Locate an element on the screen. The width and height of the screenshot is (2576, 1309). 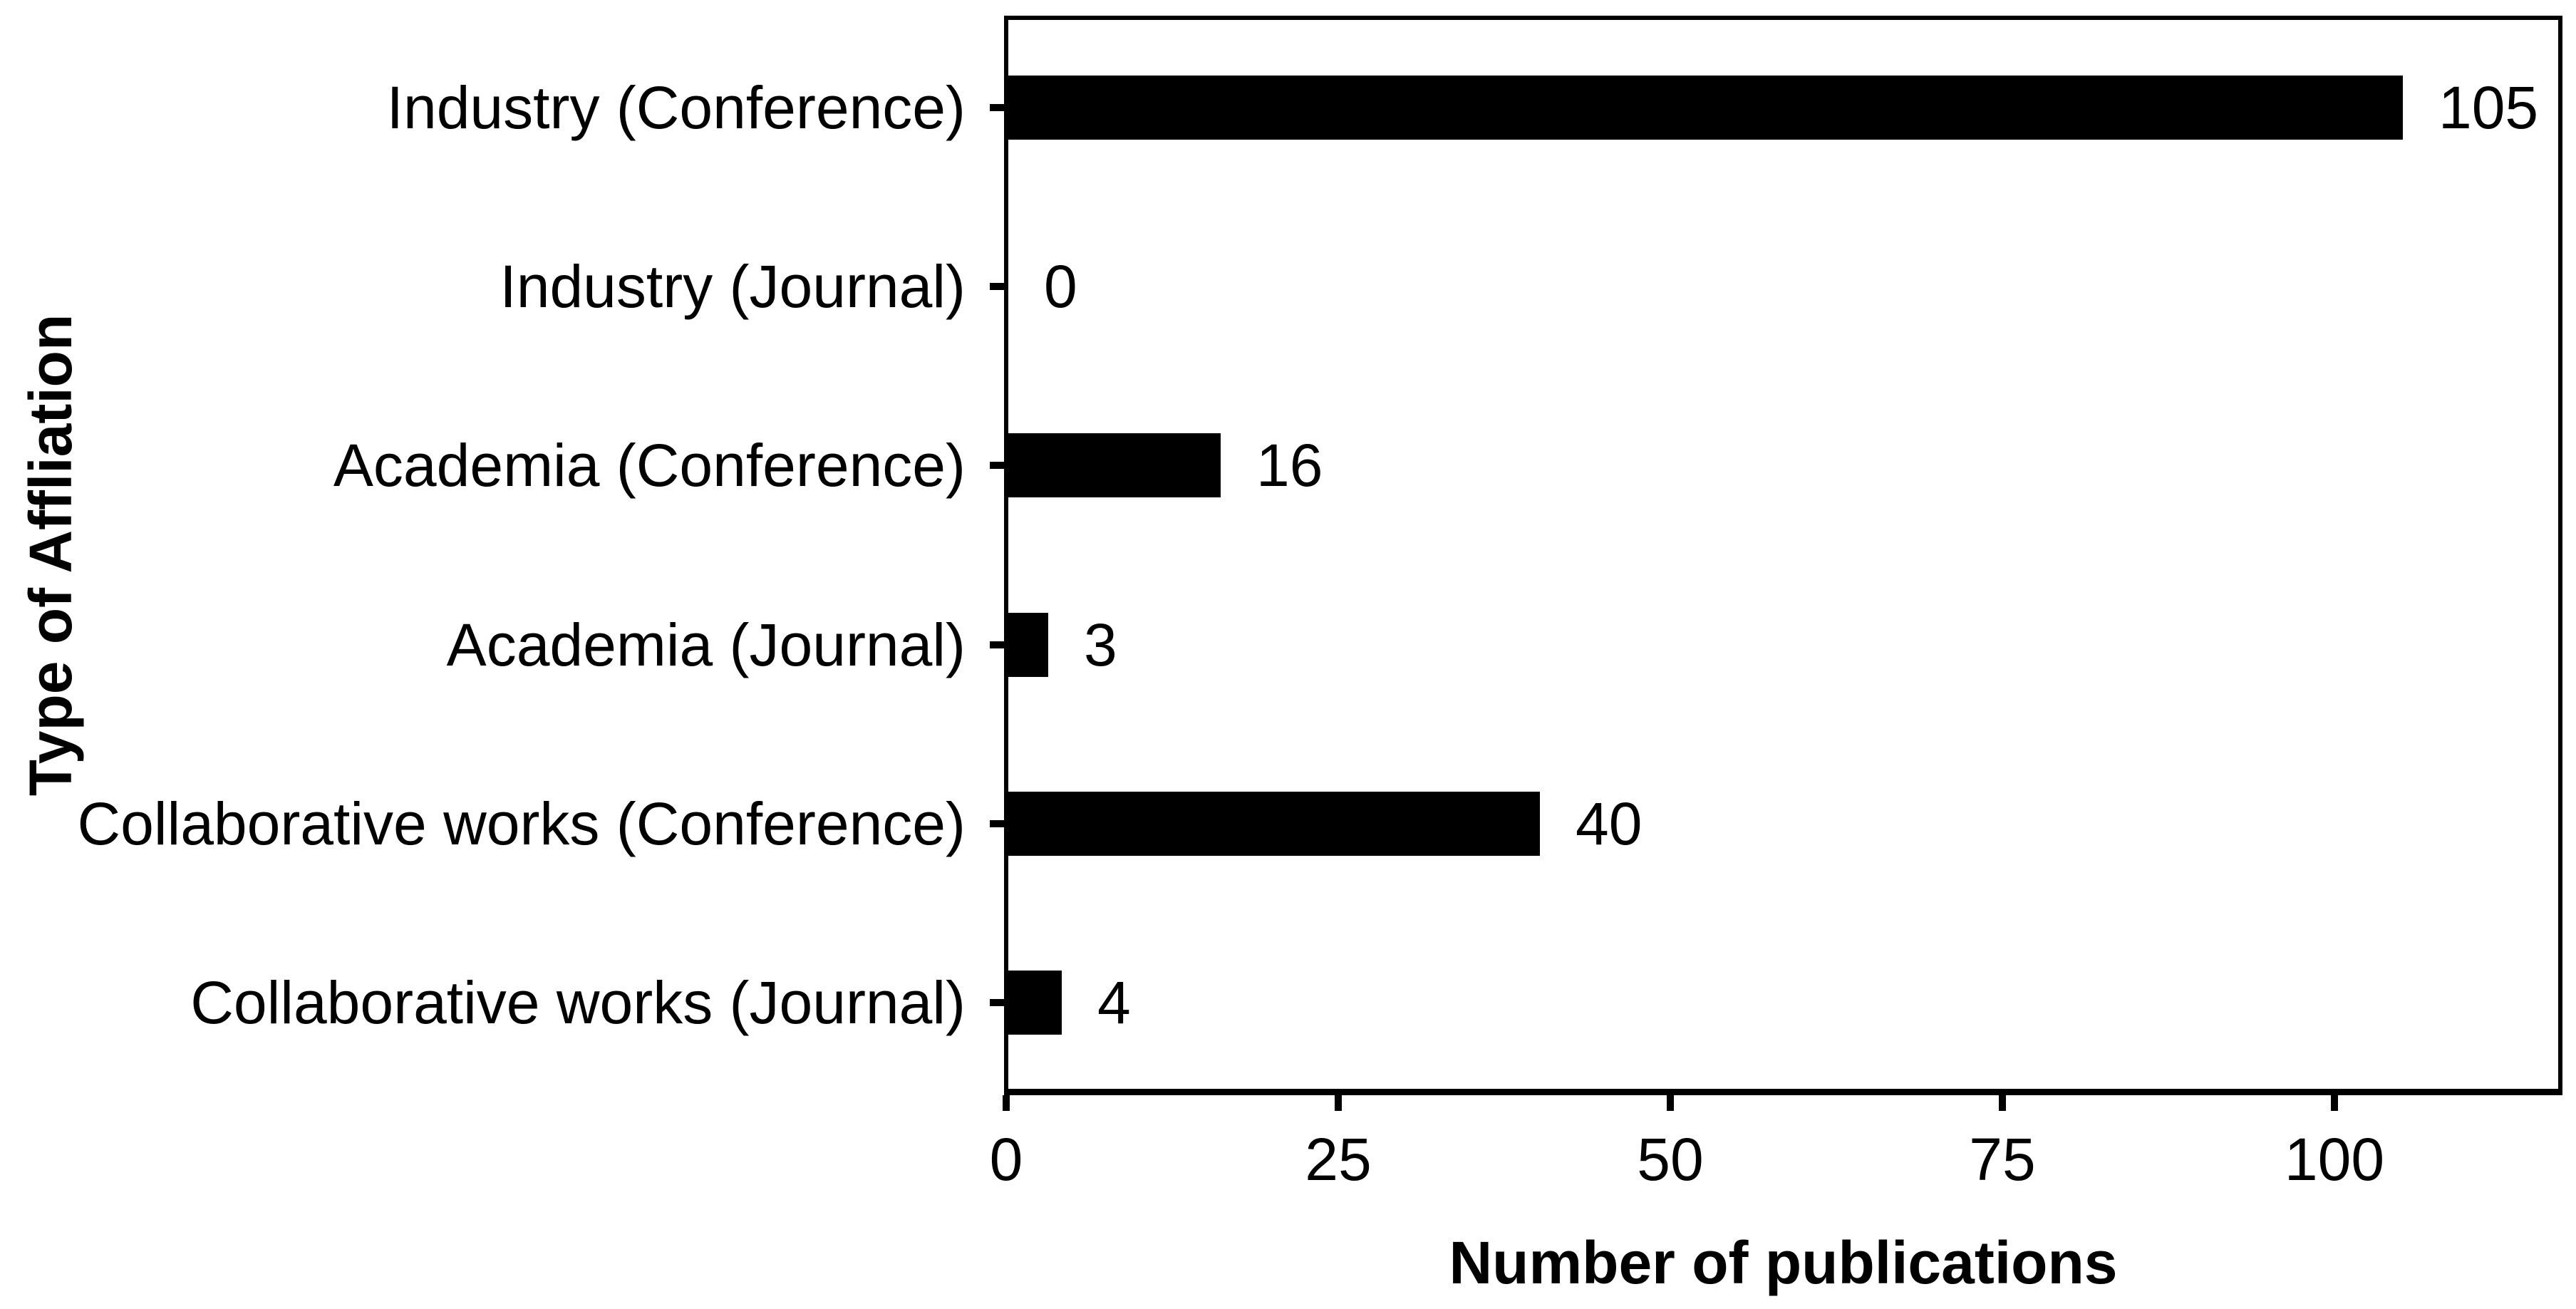
bar-value-label: 40 is located at coordinates (1610, 823).